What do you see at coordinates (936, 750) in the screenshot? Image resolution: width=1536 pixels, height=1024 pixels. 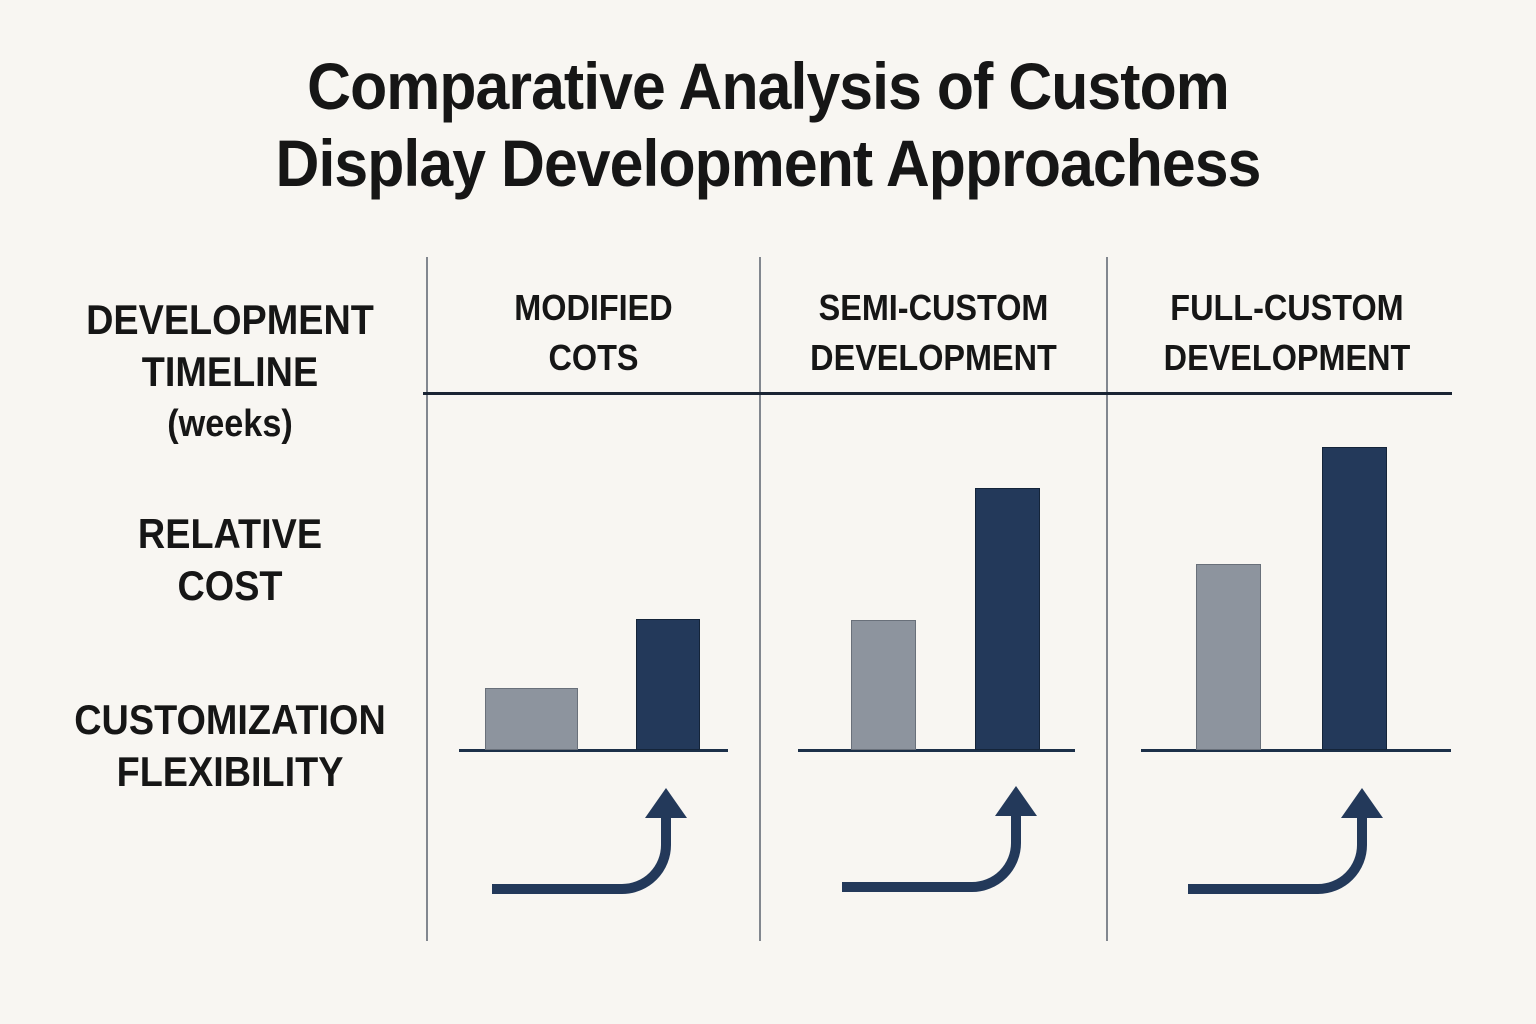 I see `bar-baseline-col2` at bounding box center [936, 750].